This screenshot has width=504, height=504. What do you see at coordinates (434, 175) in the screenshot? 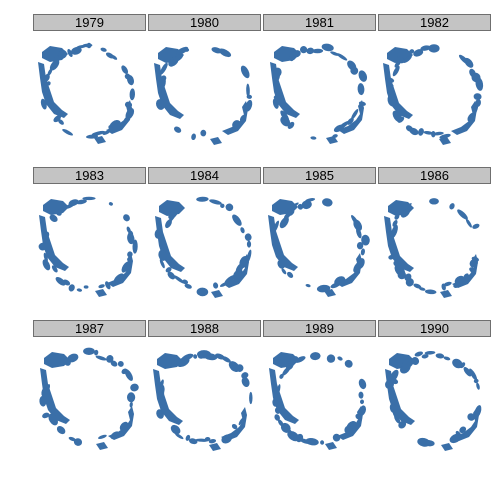
I see `facet-strip-label: 1986` at bounding box center [434, 175].